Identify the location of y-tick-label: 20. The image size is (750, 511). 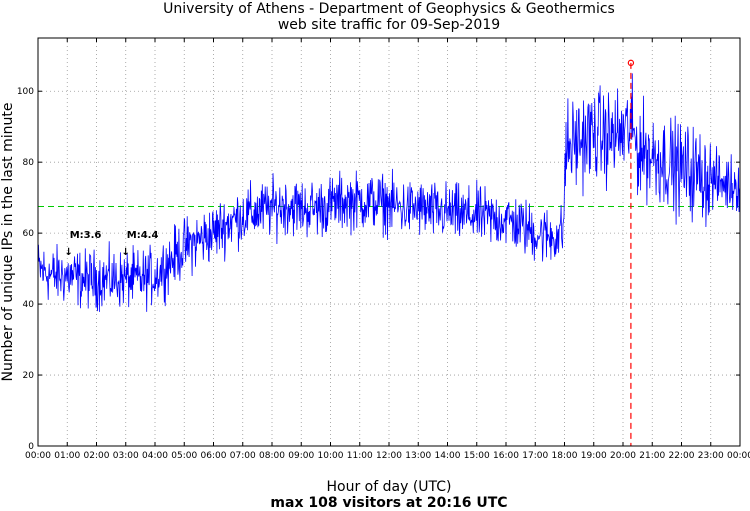
(29, 376).